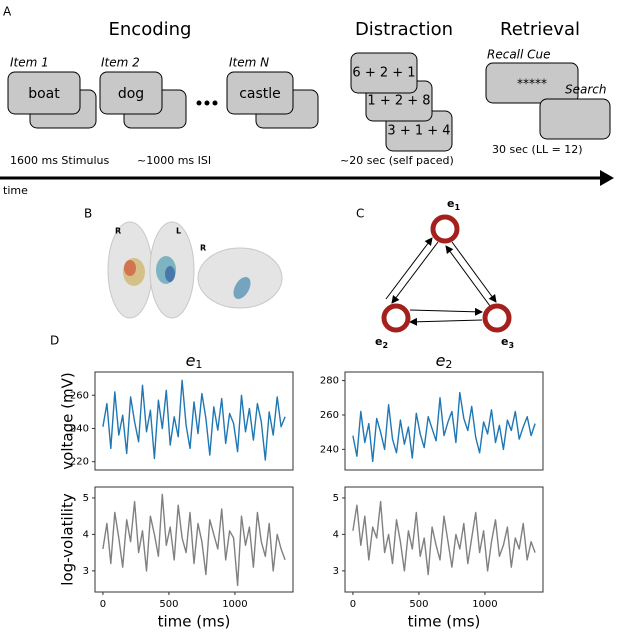 The height and width of the screenshot is (633, 617). Describe the element at coordinates (120, 63) in the screenshot. I see `item-label: Item 2` at that location.